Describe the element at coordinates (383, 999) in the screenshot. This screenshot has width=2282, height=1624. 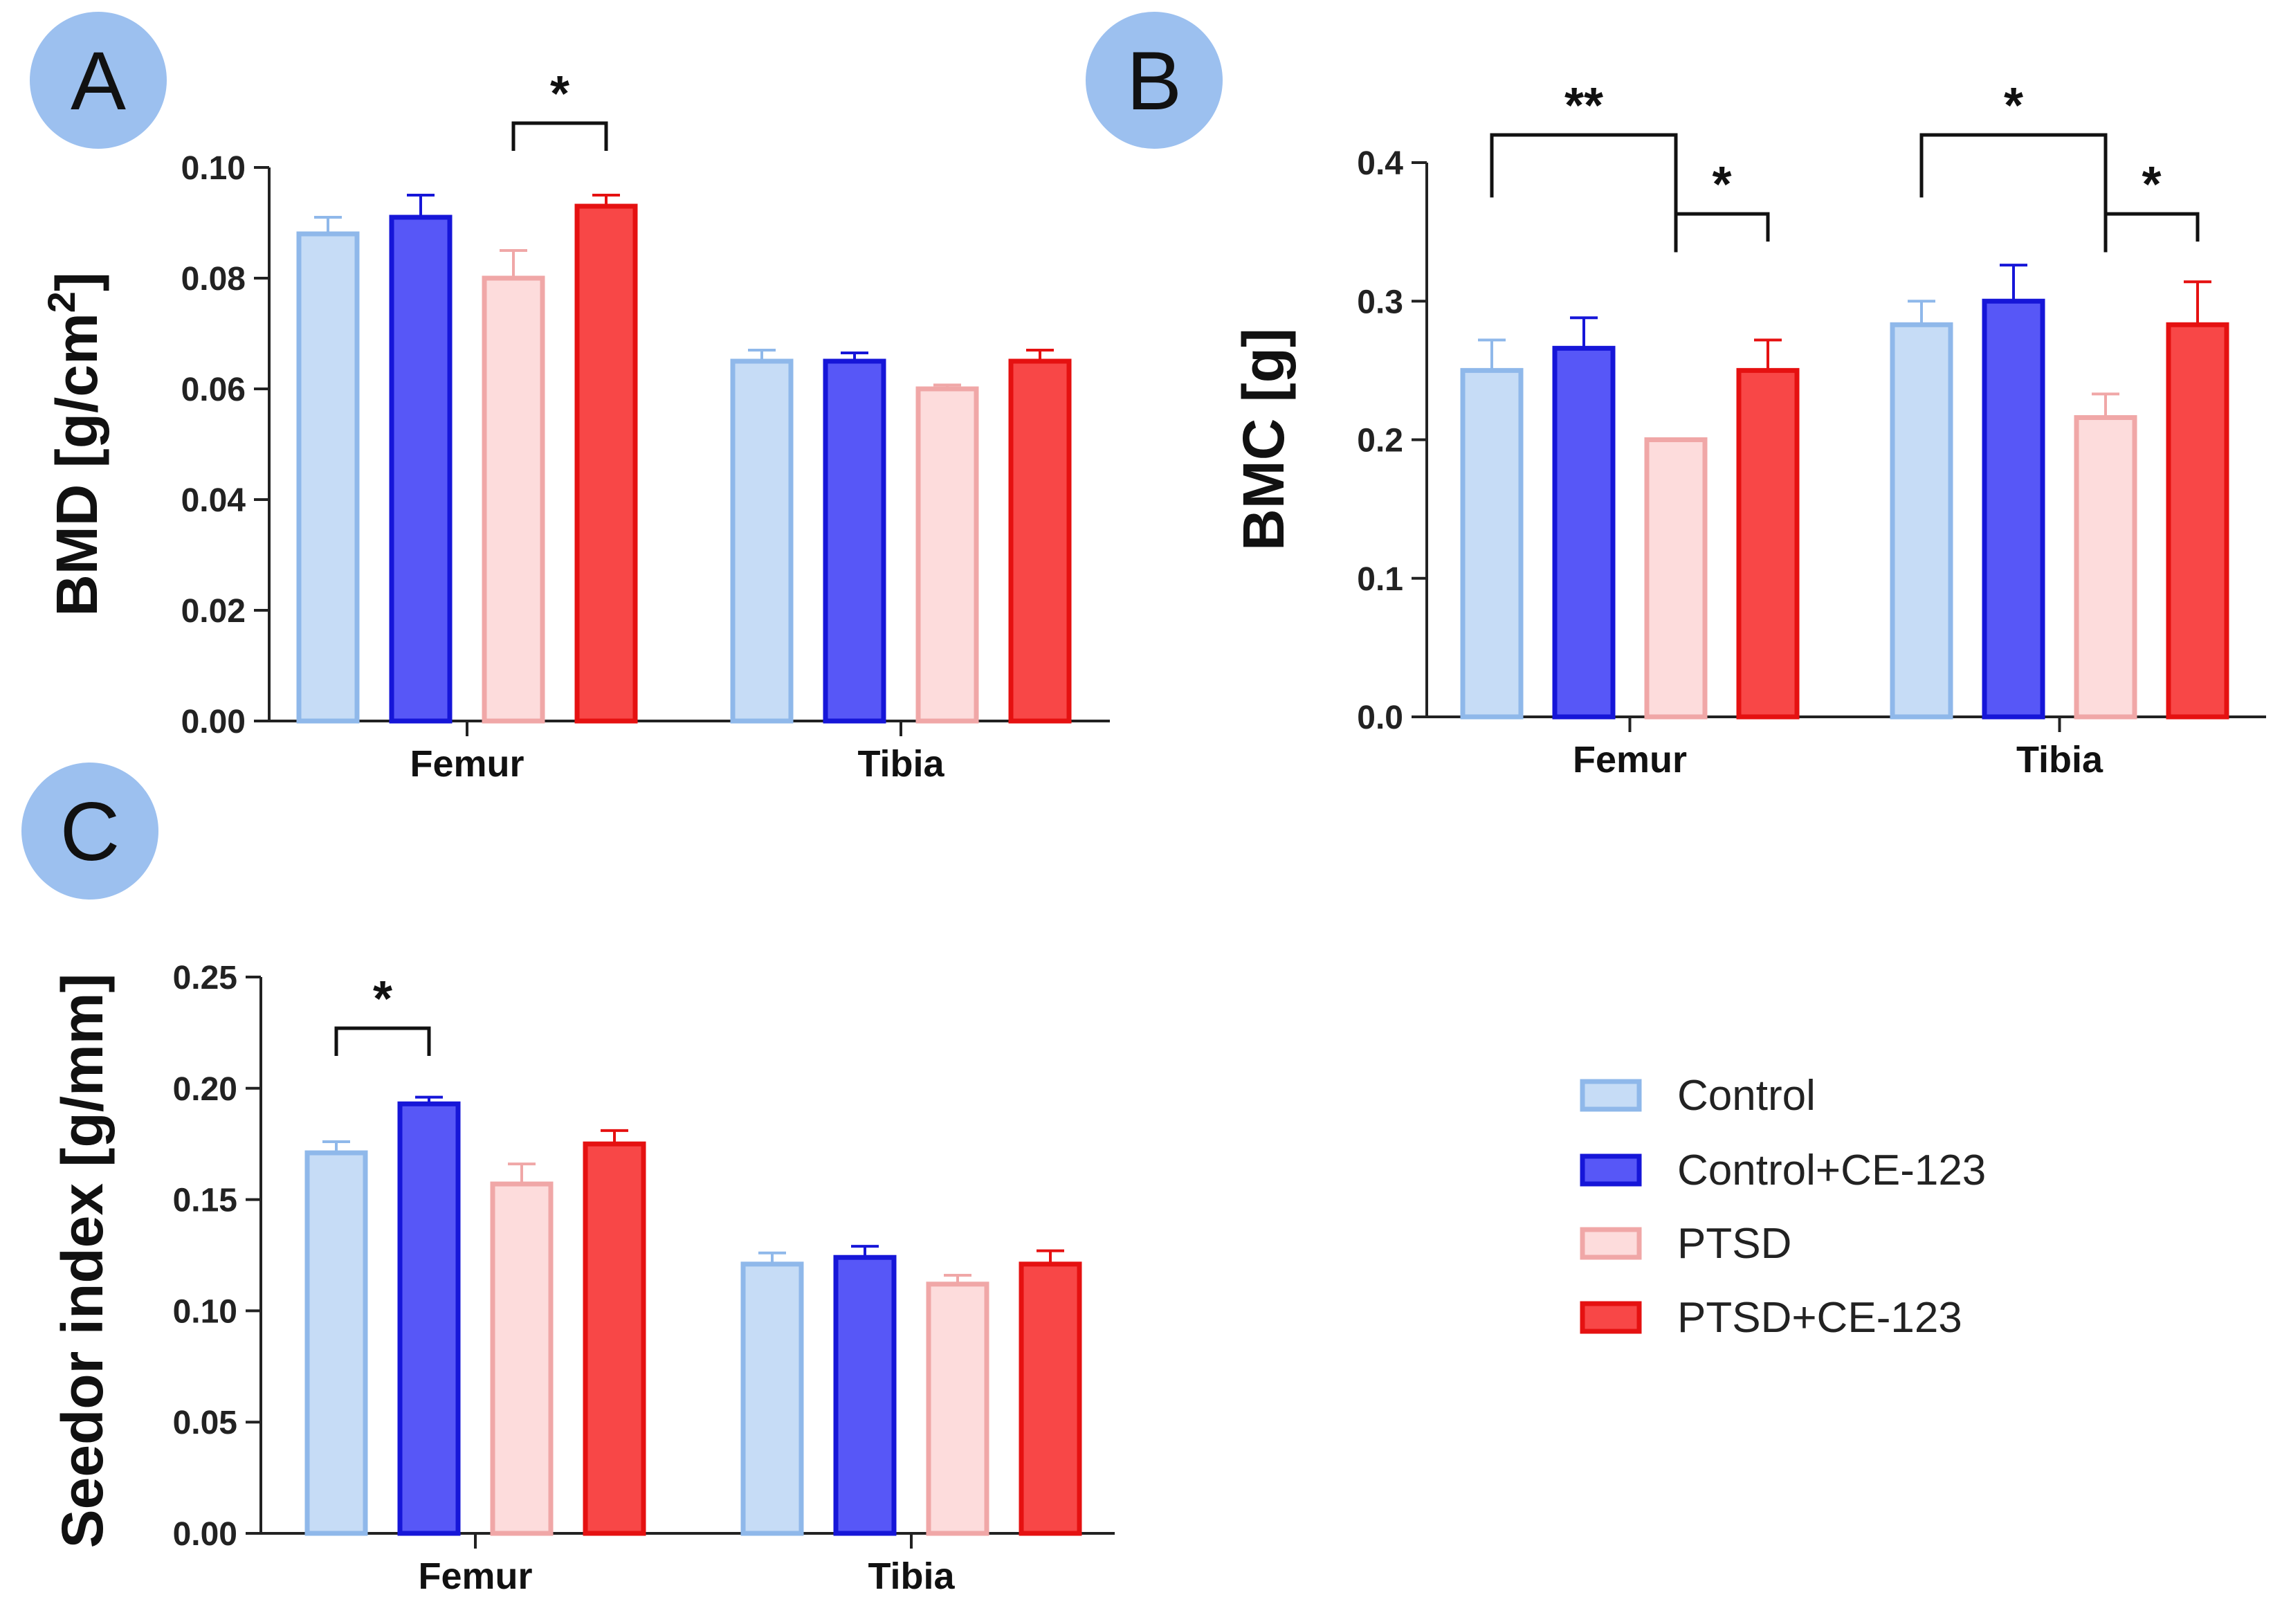
I see `panel-c-significance-label: *` at that location.